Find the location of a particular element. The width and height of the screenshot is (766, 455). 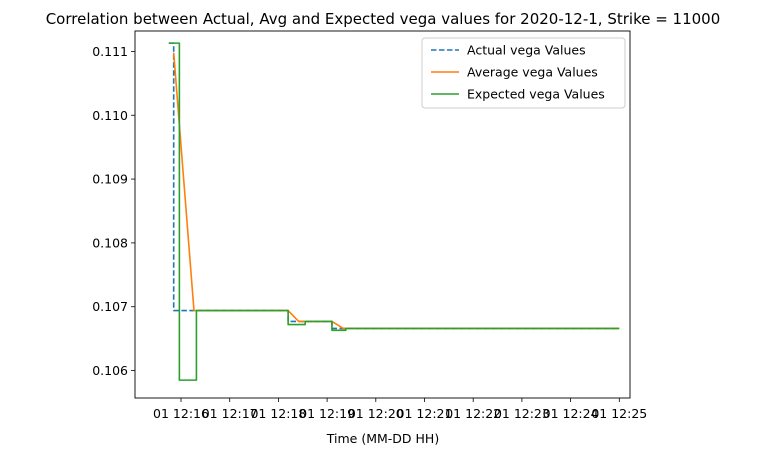

y-tick-label: 0.108 is located at coordinates (110, 242).